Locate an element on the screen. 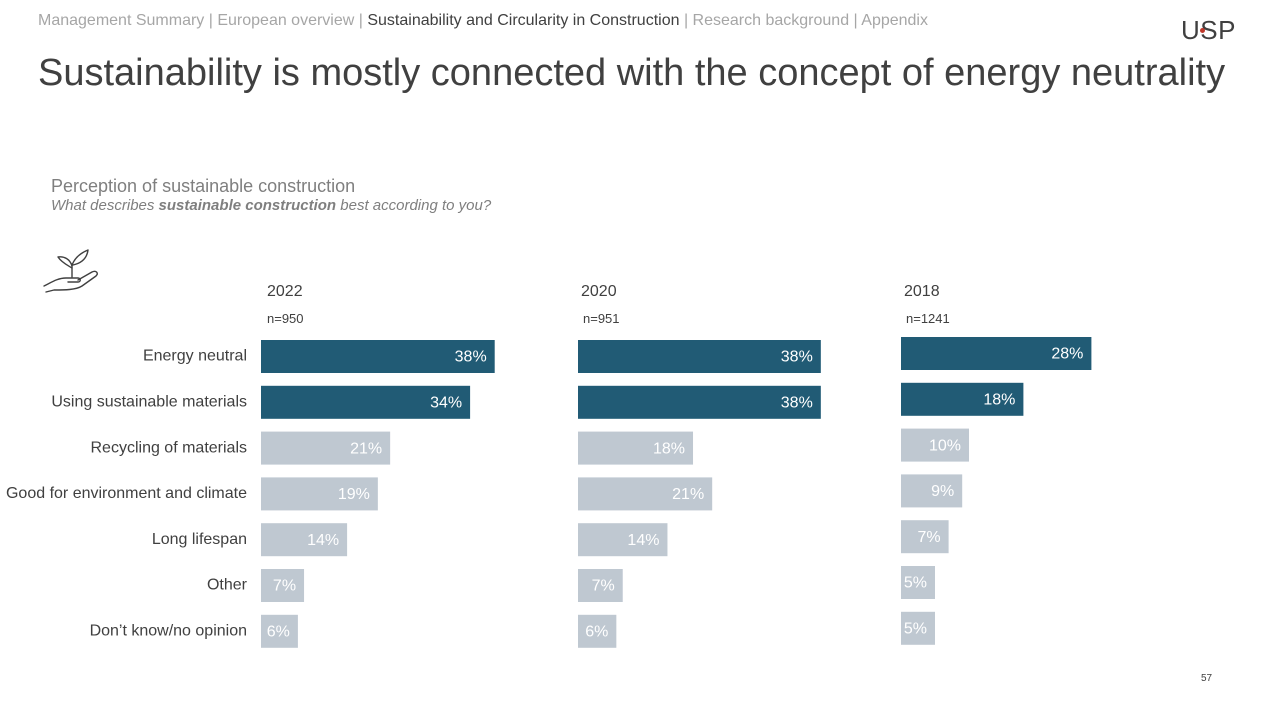 This screenshot has height=711, width=1264. series-sample-size: n=950 is located at coordinates (285, 318).